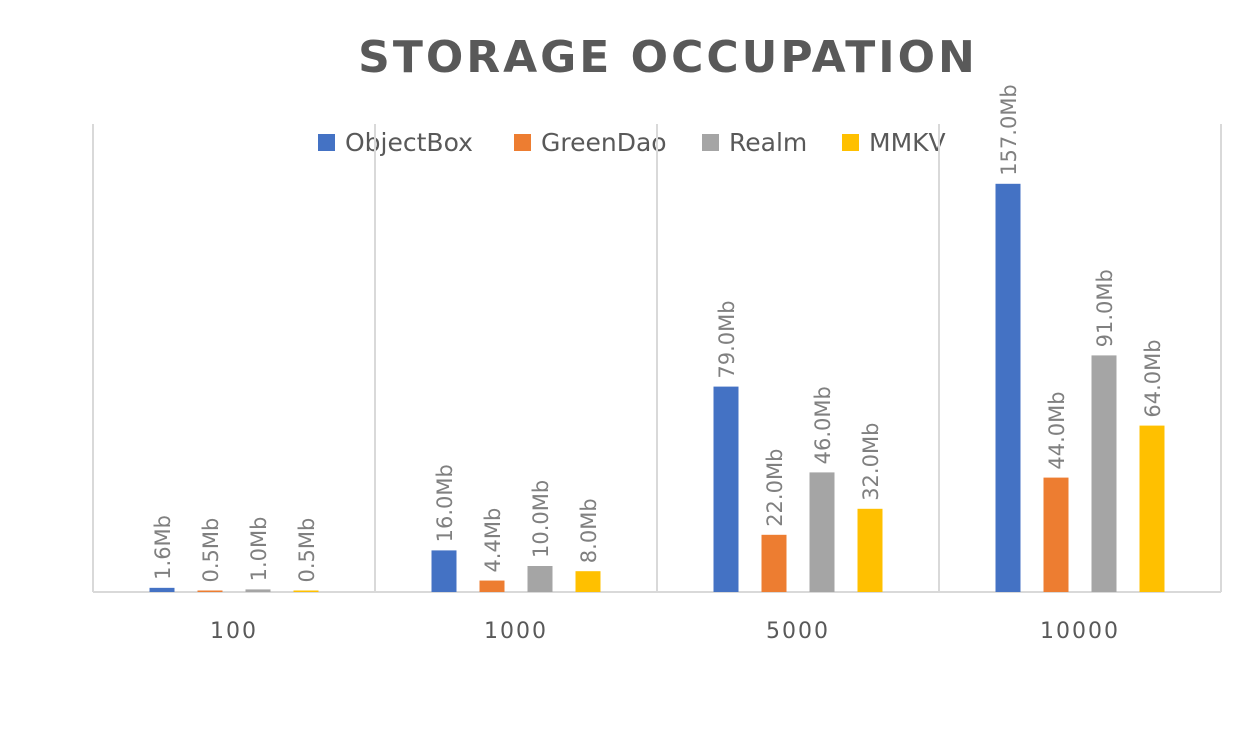 This screenshot has width=1260, height=752. What do you see at coordinates (516, 631) in the screenshot?
I see `x-tick-label: 1000` at bounding box center [516, 631].